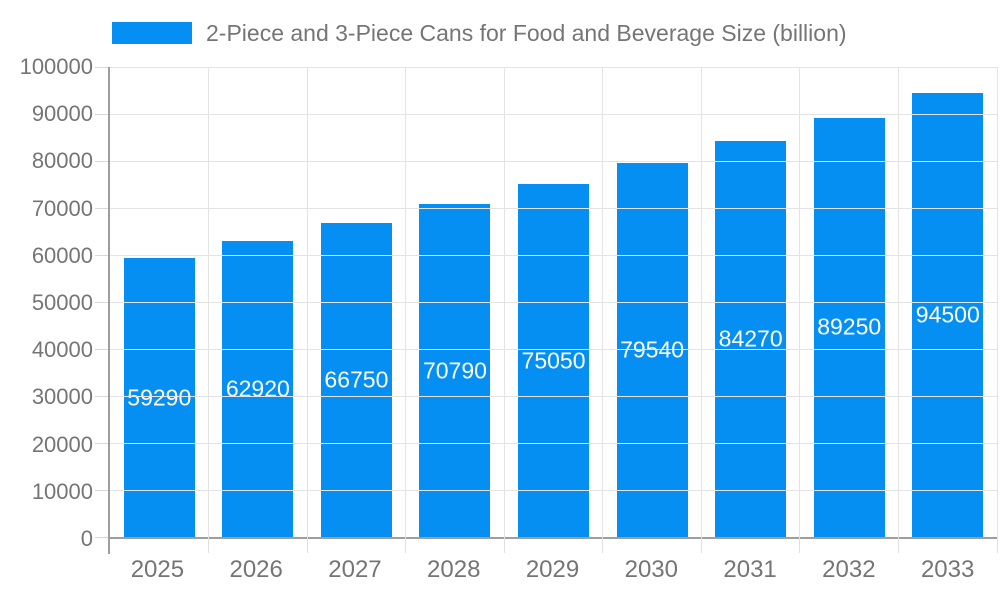 The image size is (1000, 600). I want to click on bar-value-label: 79540, so click(652, 349).